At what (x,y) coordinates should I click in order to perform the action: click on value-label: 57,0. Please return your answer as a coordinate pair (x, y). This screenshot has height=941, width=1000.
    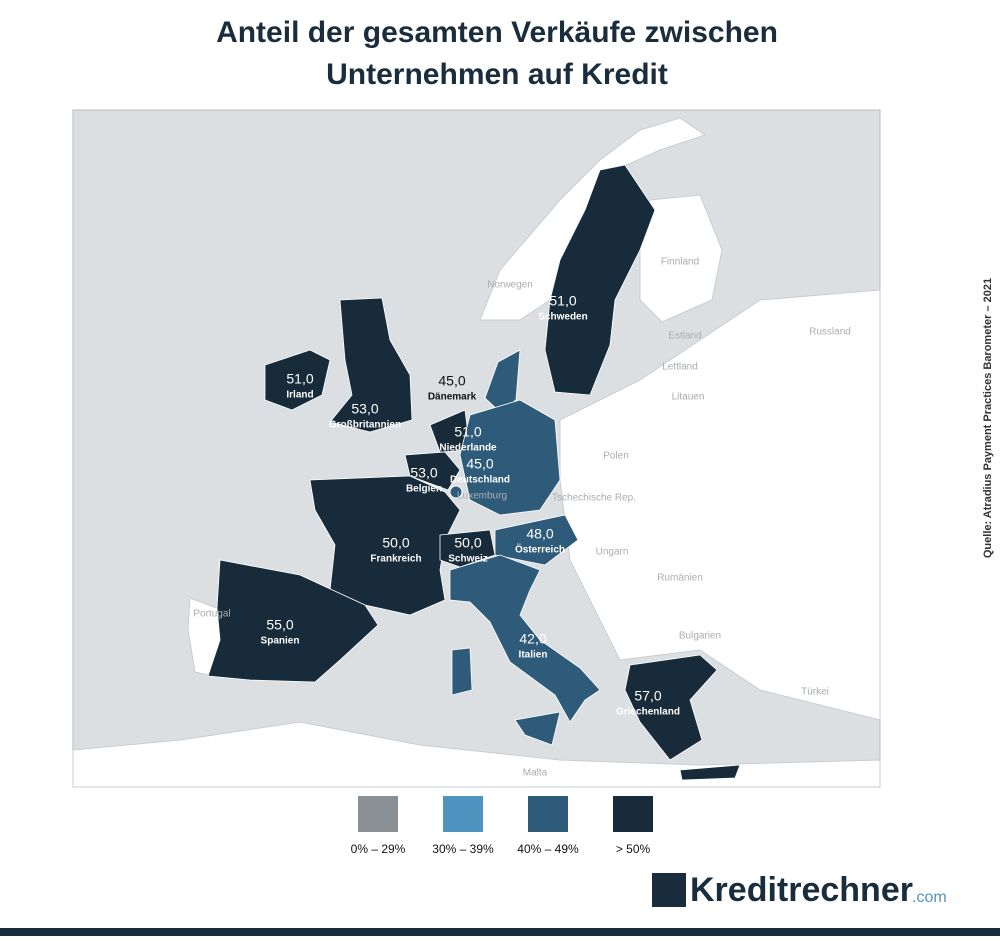
    Looking at the image, I should click on (647, 696).